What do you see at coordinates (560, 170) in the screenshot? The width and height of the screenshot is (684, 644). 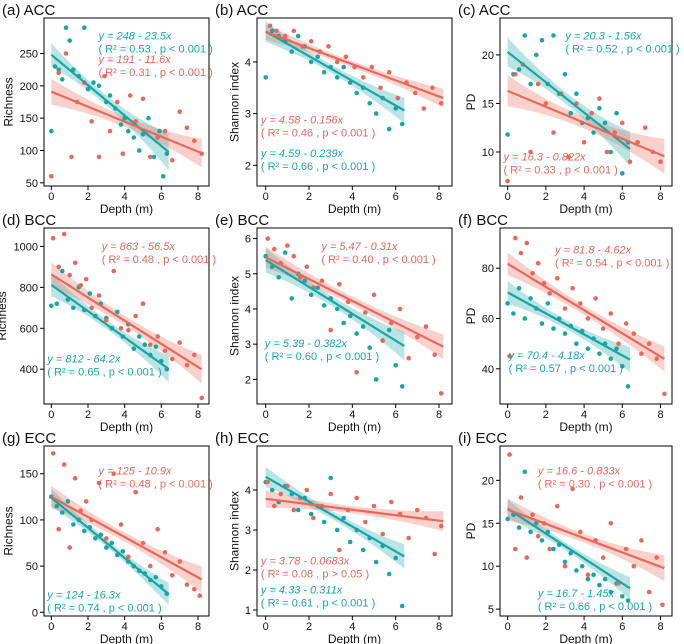 I see `coral-fit-stats: ( R² = 0.33 , p < 0.001 )` at bounding box center [560, 170].